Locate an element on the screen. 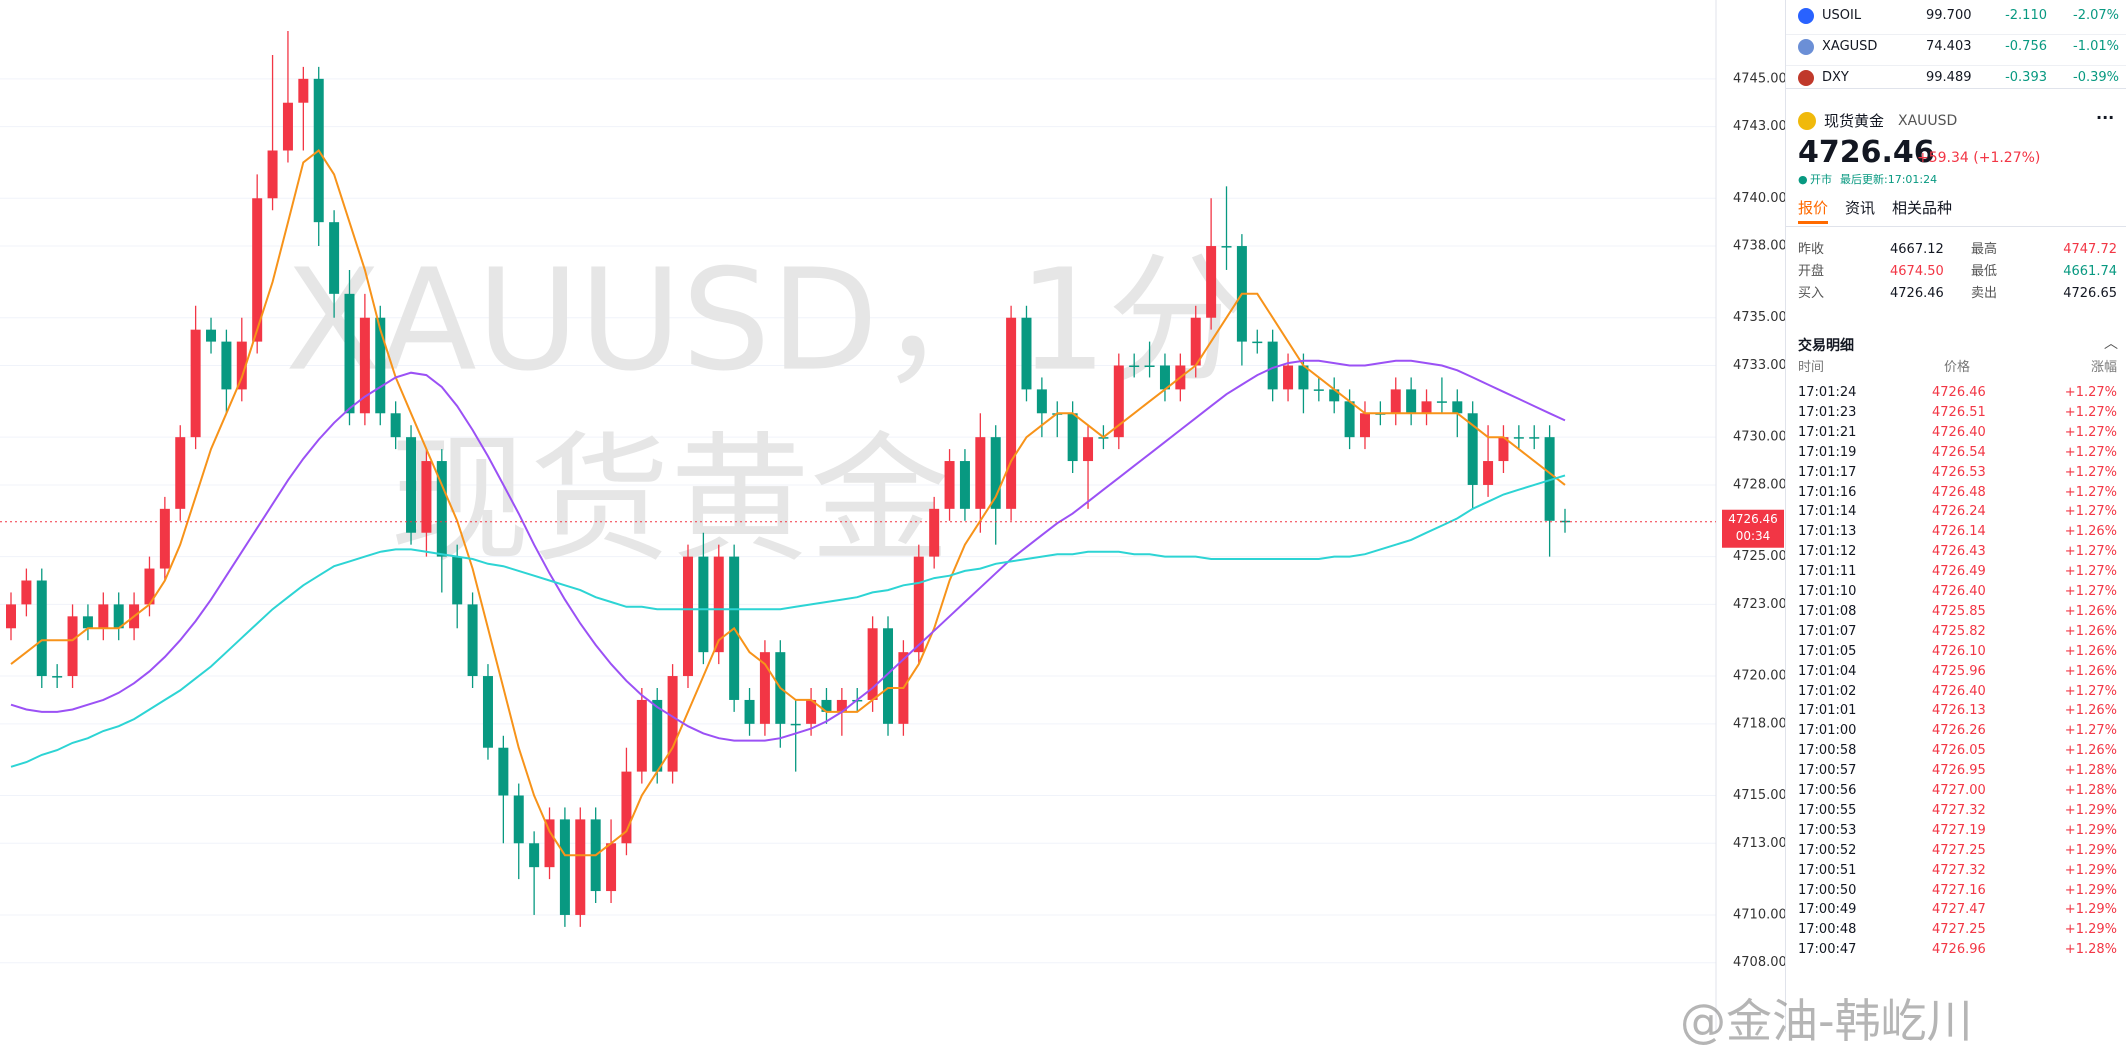 This screenshot has width=2126, height=1051. stat-value: 4674.50 is located at coordinates (1917, 271).